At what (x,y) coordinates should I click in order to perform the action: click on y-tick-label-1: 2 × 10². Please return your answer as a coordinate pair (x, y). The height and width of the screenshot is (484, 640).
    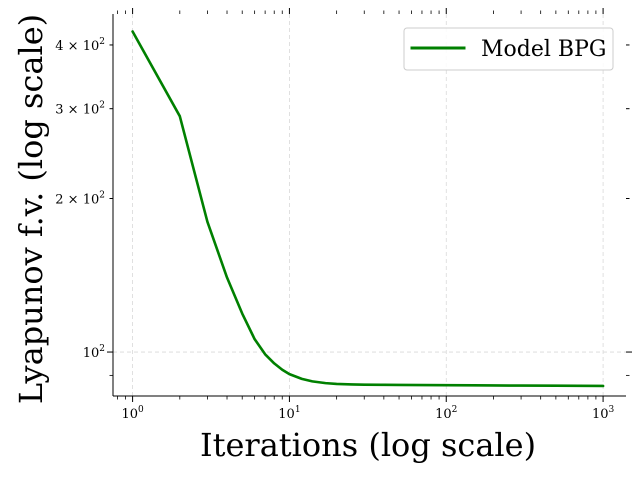
    Looking at the image, I should click on (80, 198).